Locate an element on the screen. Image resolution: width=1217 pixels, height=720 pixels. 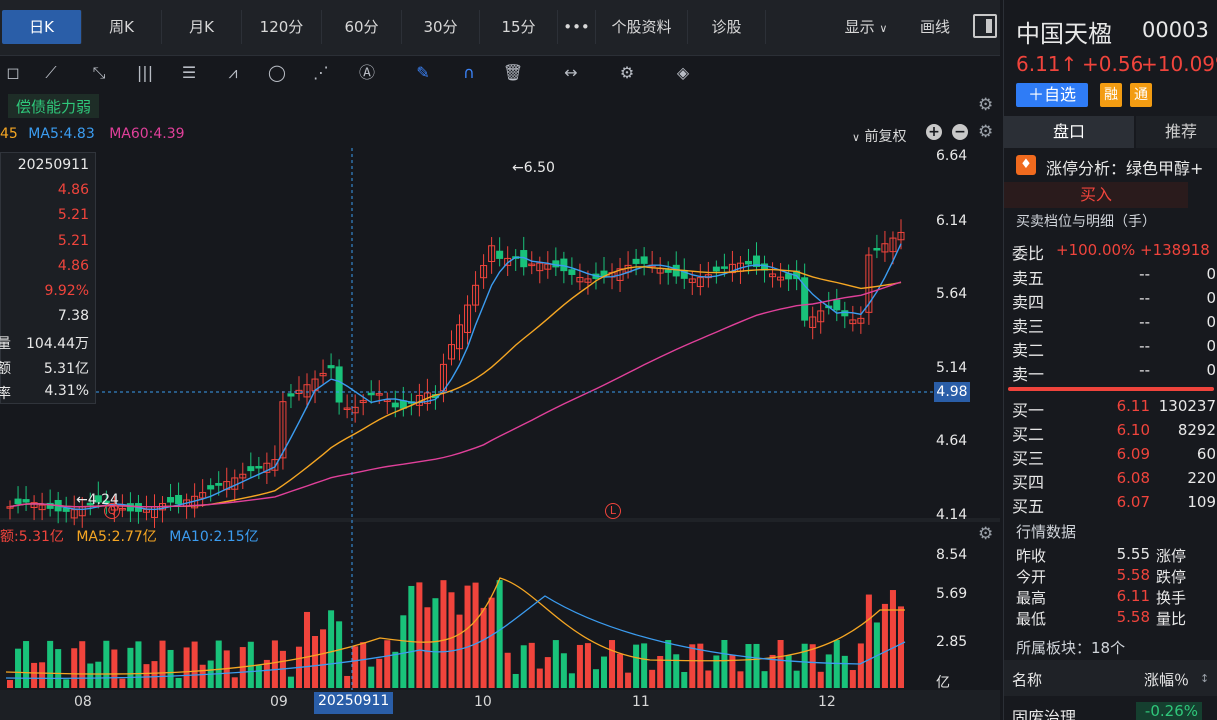
buy-button: 买入 is located at coordinates (1096, 195).